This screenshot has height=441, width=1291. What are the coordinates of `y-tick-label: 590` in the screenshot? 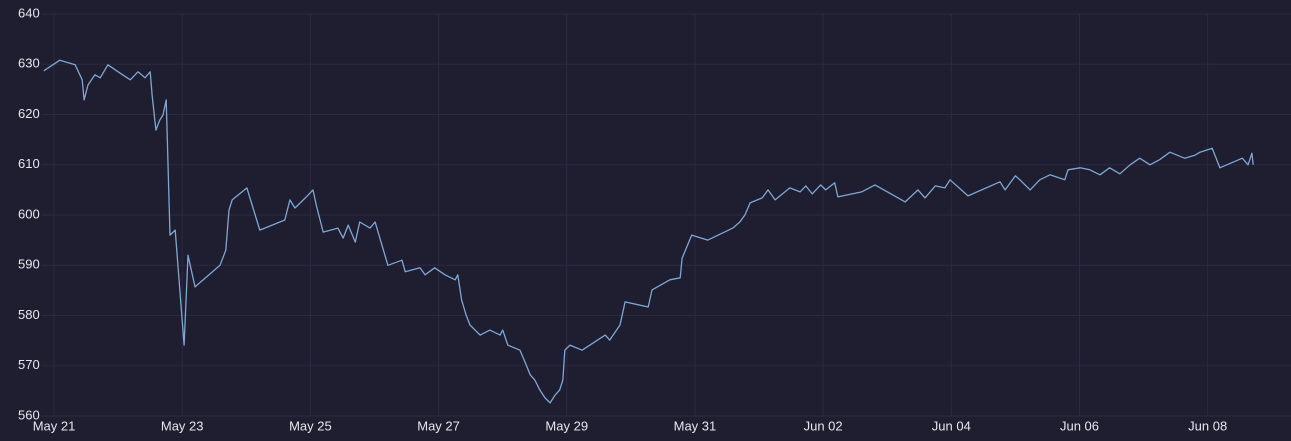 It's located at (29, 264).